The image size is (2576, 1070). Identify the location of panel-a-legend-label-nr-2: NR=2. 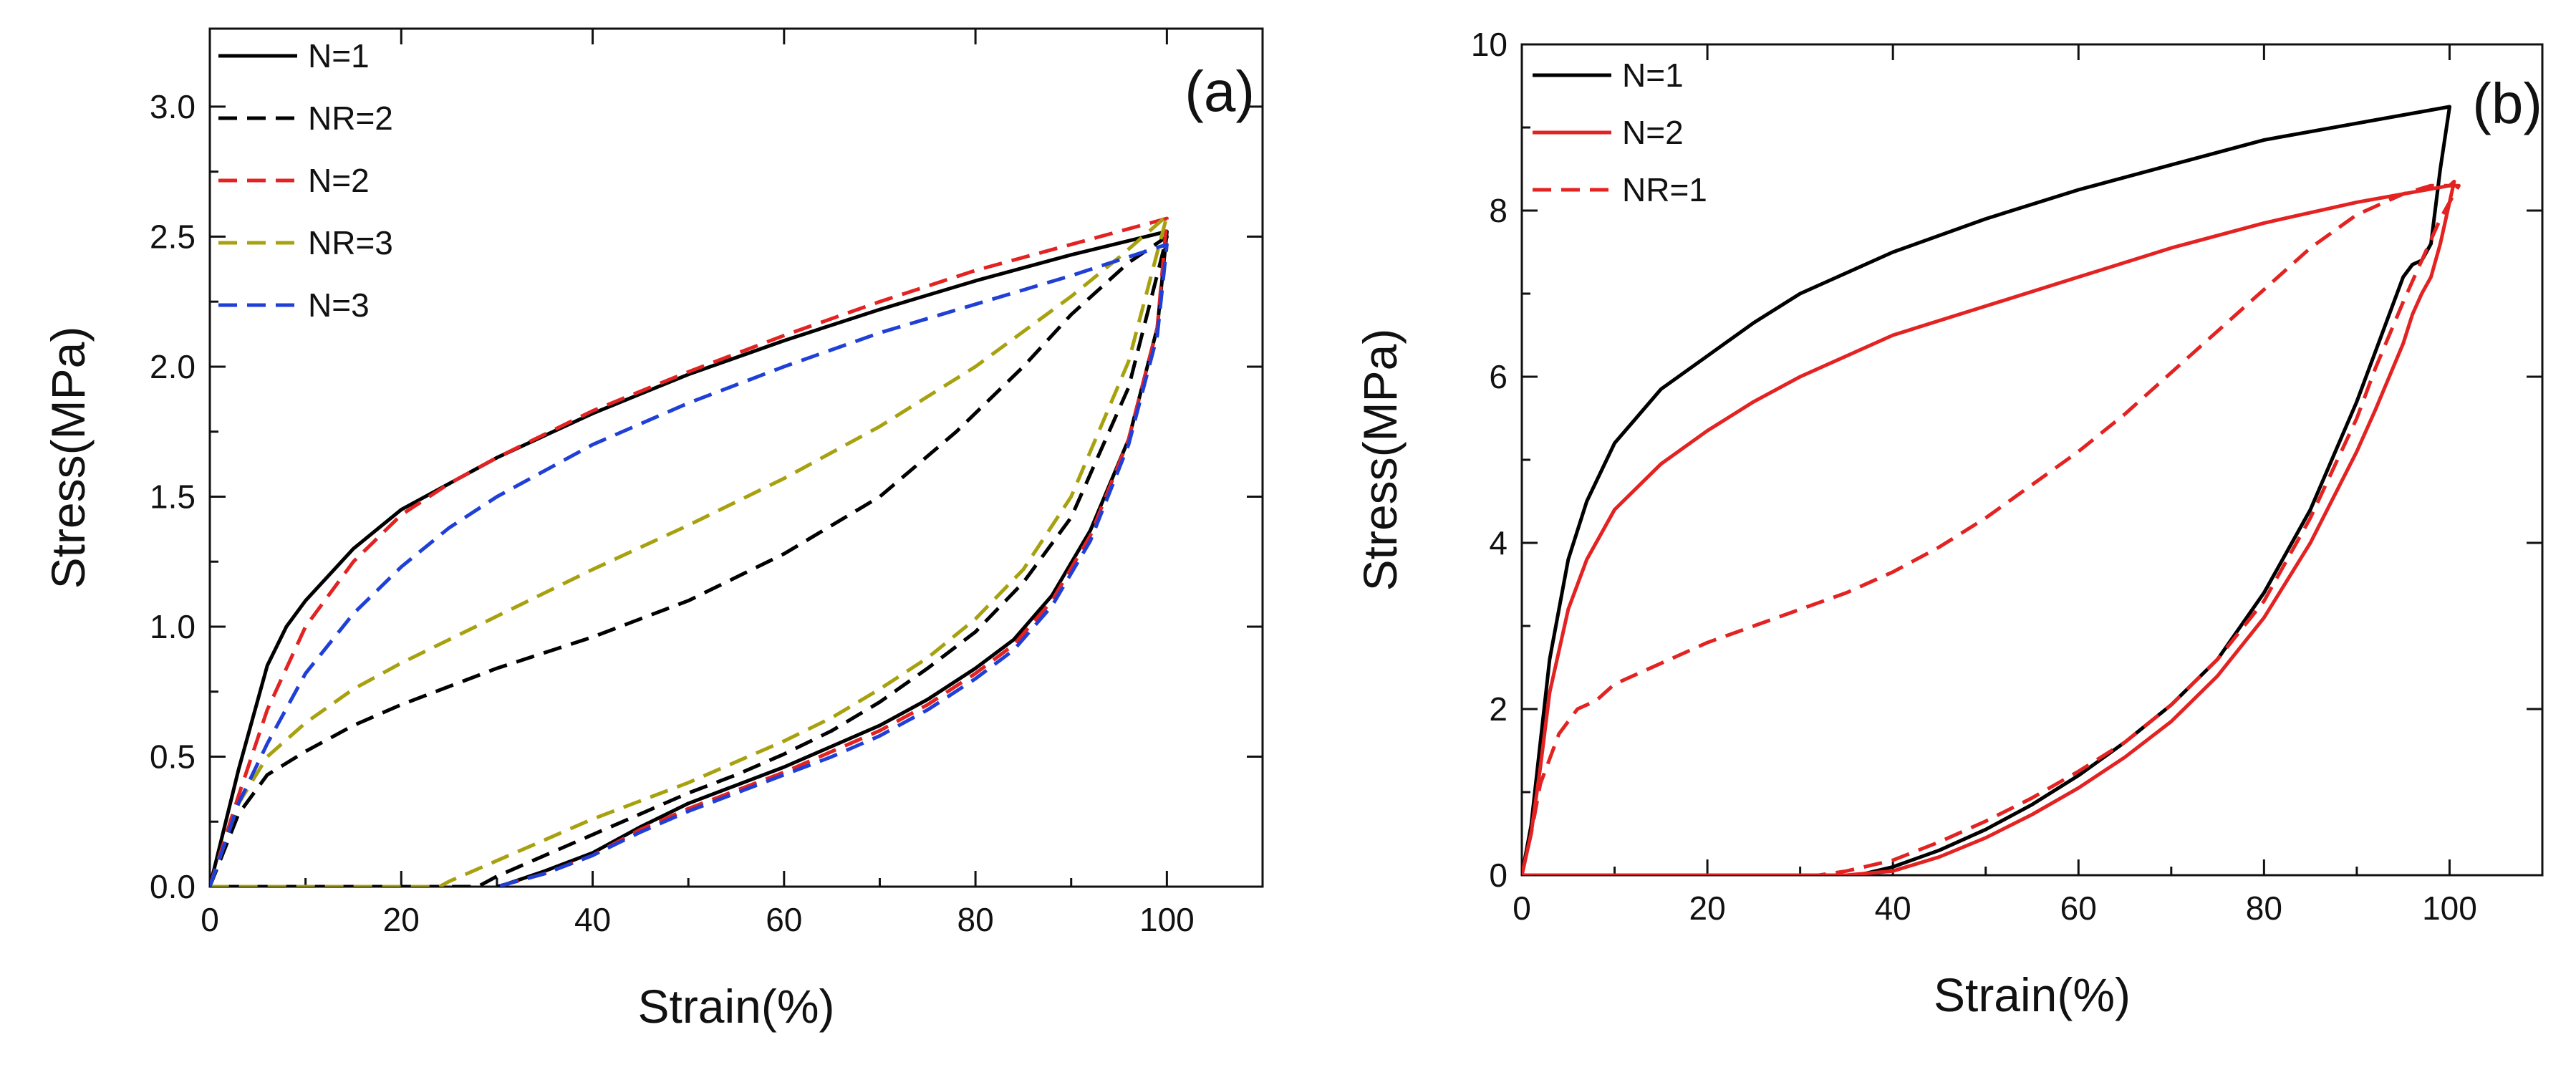
(350, 119).